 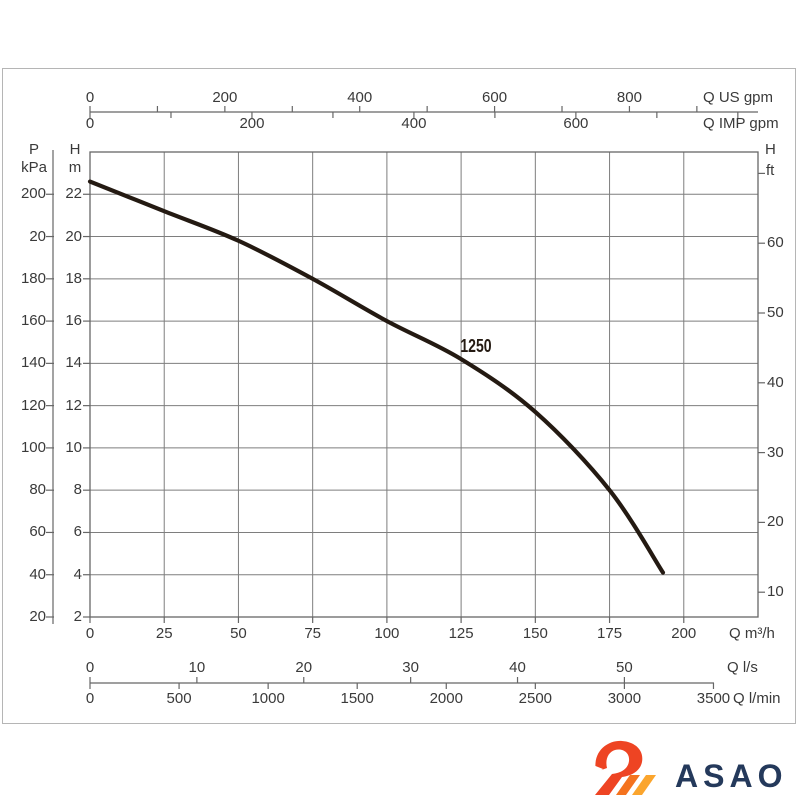 What do you see at coordinates (598, 769) in the screenshot?
I see `logo-swan-beak` at bounding box center [598, 769].